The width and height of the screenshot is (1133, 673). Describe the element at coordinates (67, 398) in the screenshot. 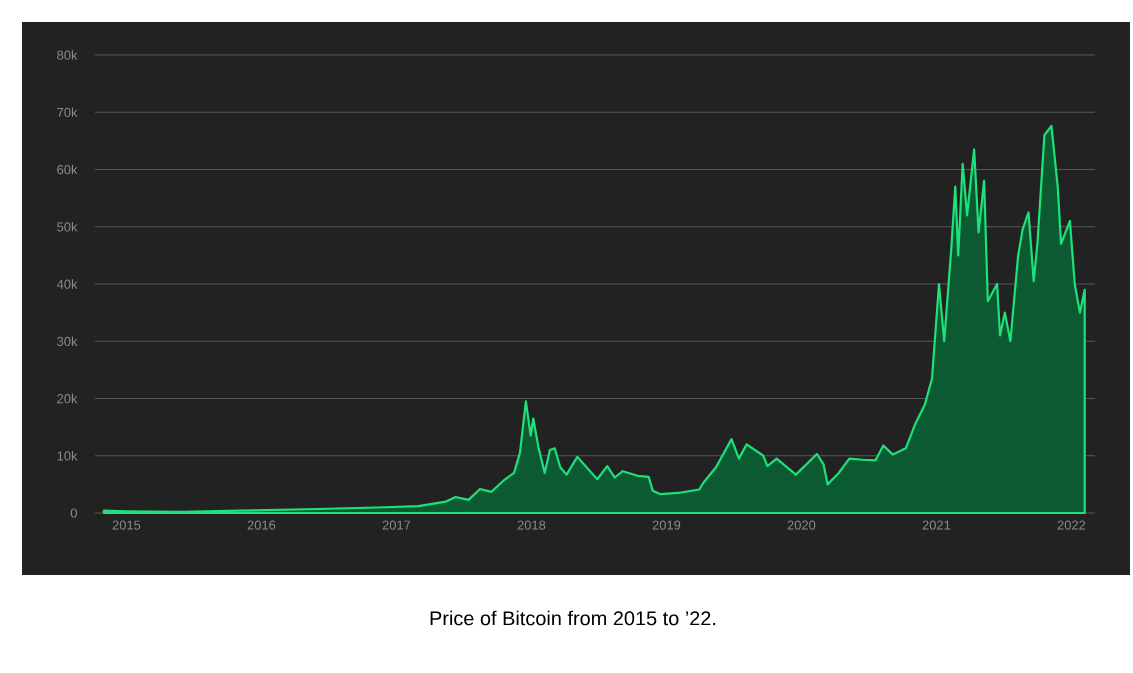

I see `y-tick-label: 20k` at that location.